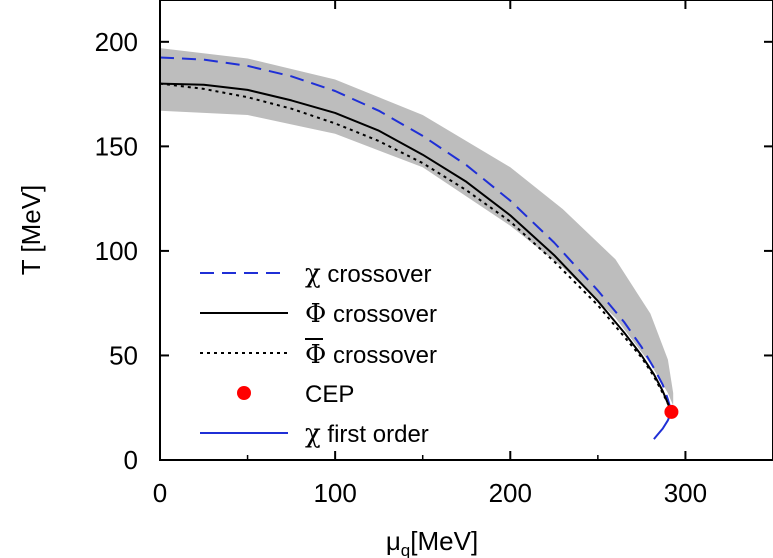  I want to click on y-tick-label: 50, so click(123, 355).